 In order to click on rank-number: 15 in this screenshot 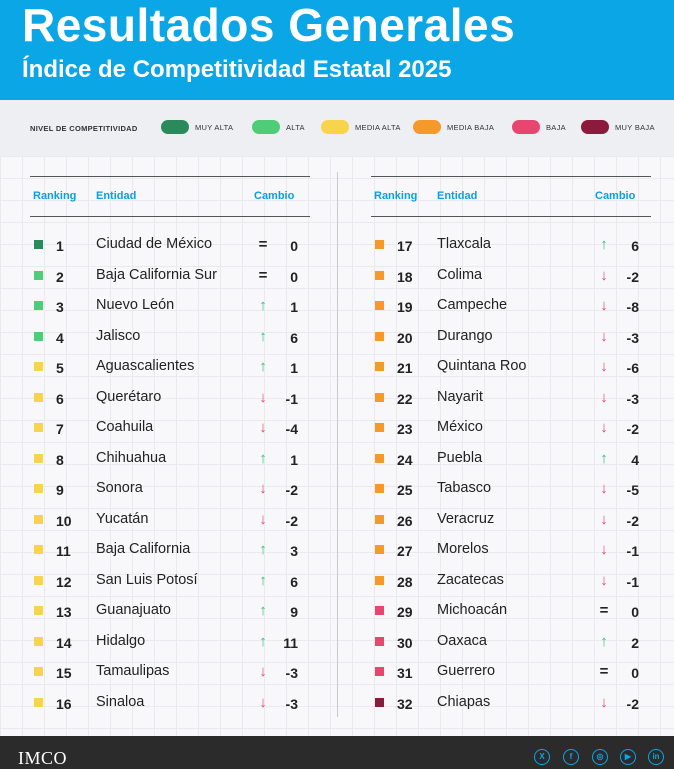, I will do `click(64, 673)`.